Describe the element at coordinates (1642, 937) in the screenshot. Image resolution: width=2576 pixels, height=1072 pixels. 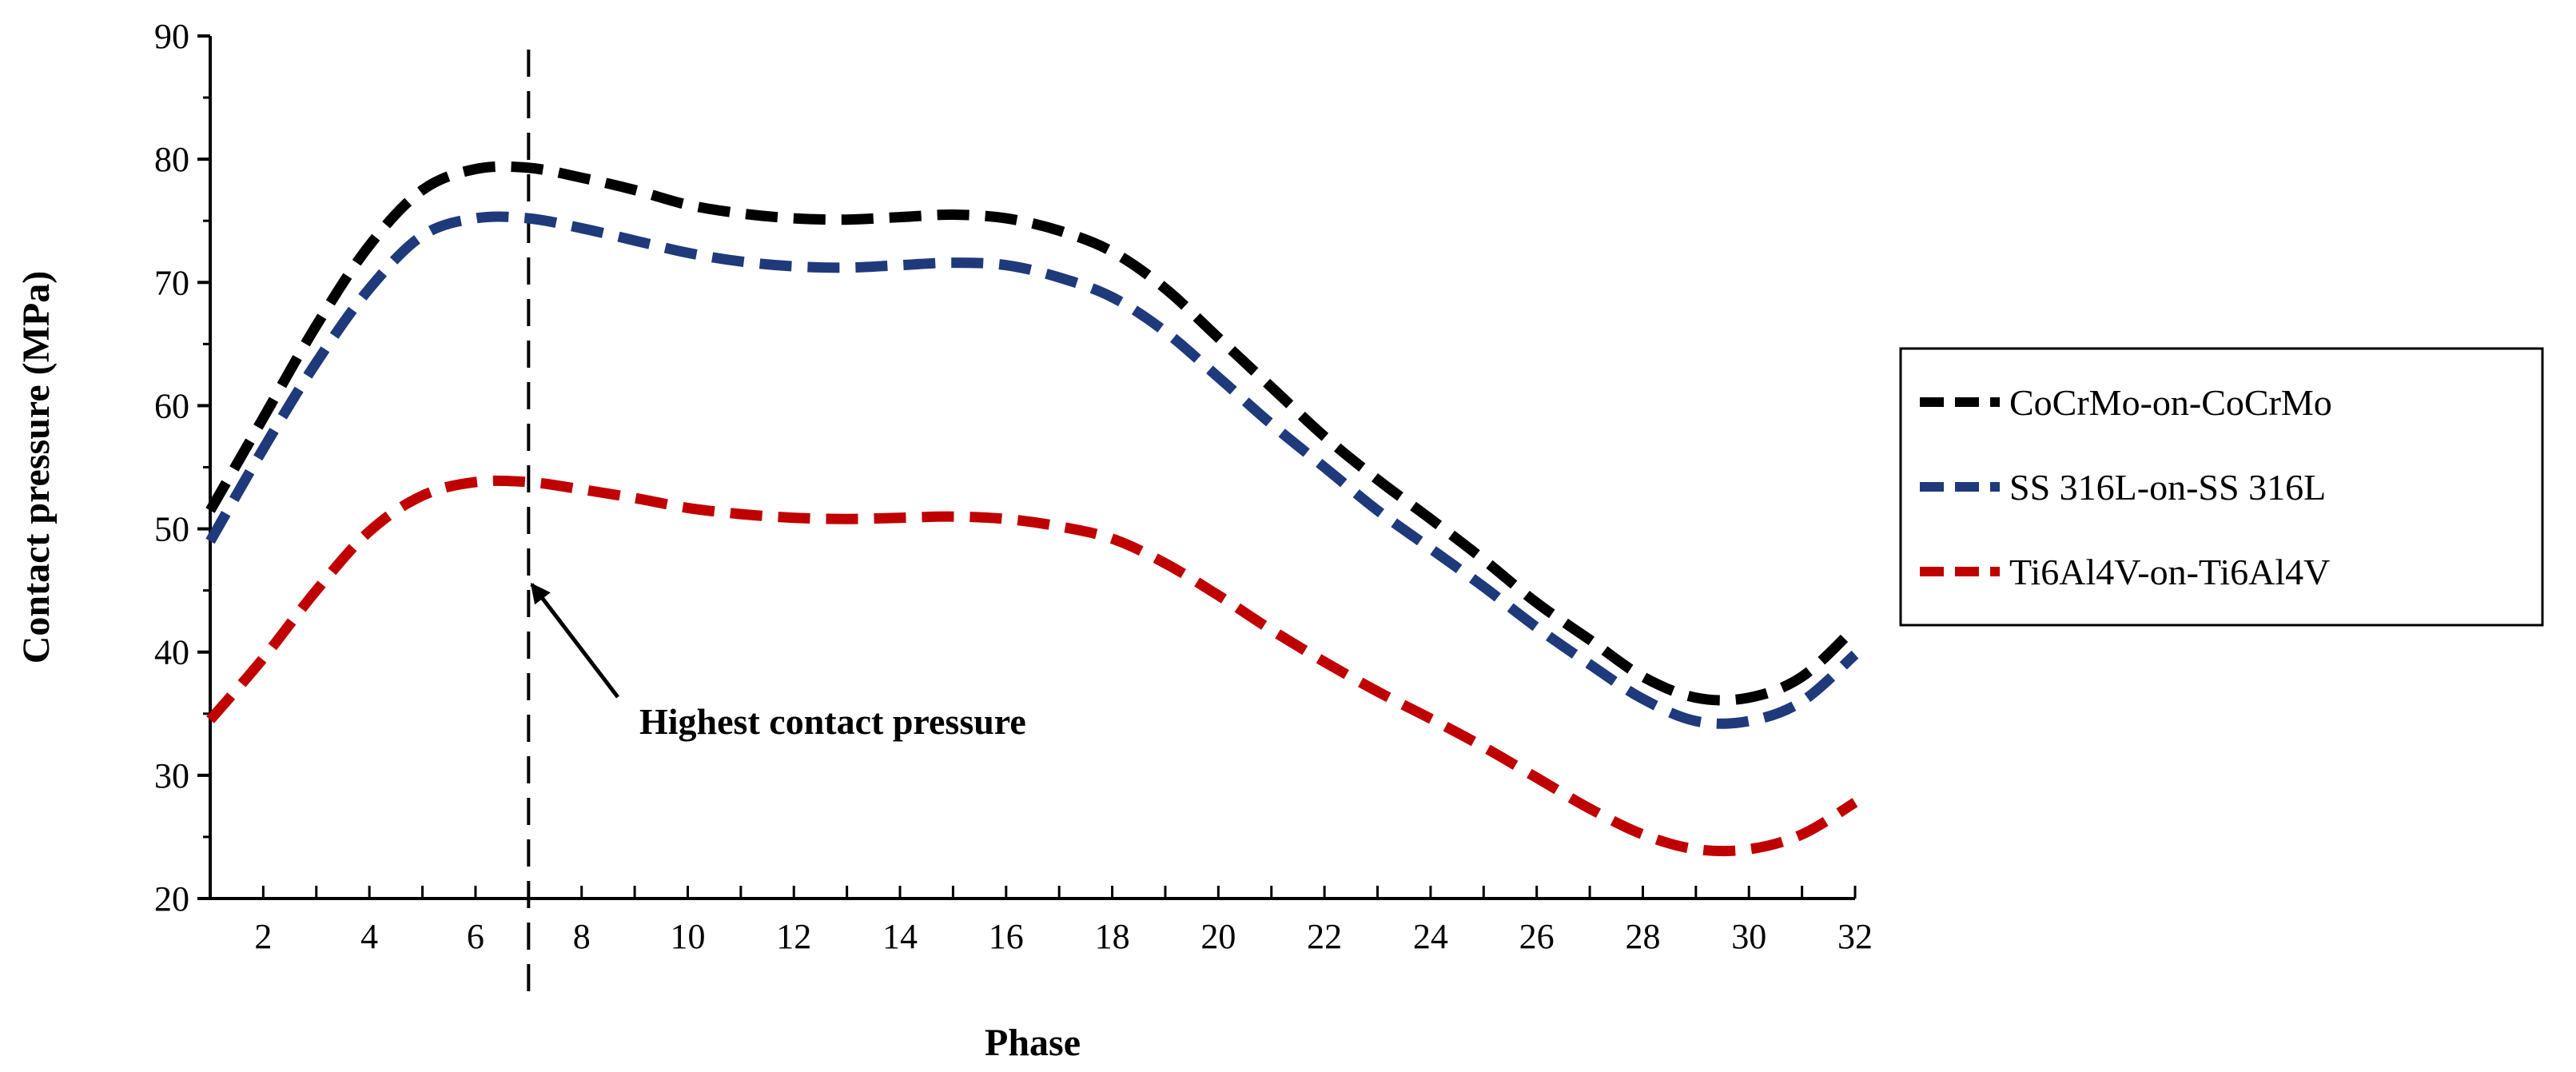
I see `x-tick-label: 28` at that location.